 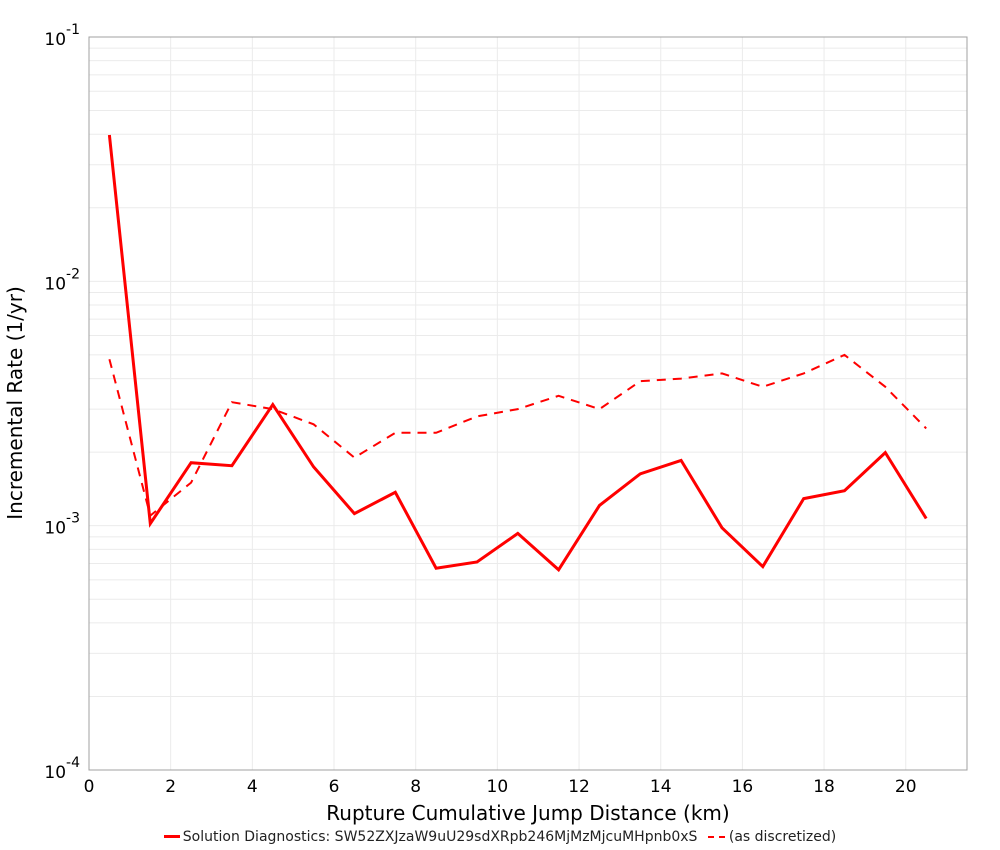 I want to click on y-tick-label: 10⁻¹, so click(x=62, y=36).